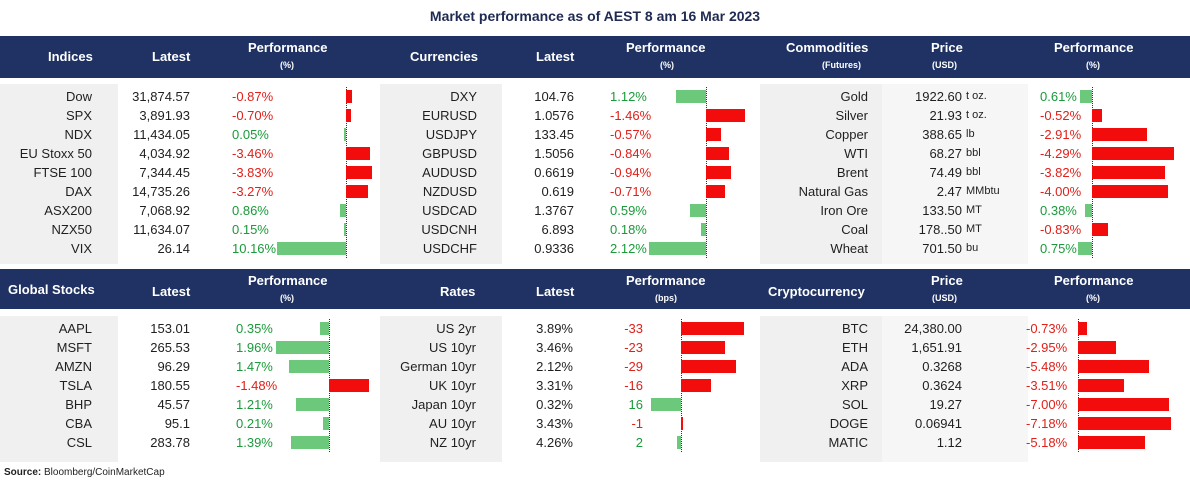 Image resolution: width=1190 pixels, height=483 pixels. I want to click on row-name: Coal, so click(854, 229).